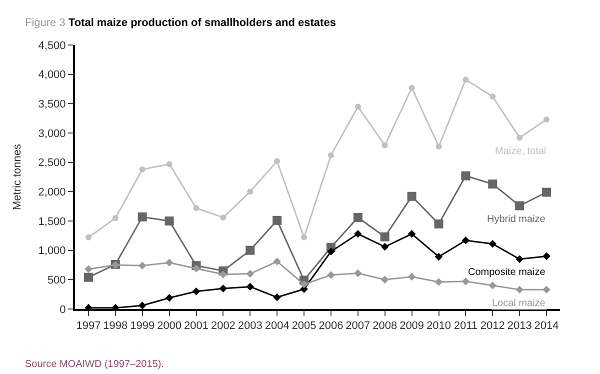 The height and width of the screenshot is (374, 600). Describe the element at coordinates (52, 134) in the screenshot. I see `y-tick-label: 3,000` at that location.